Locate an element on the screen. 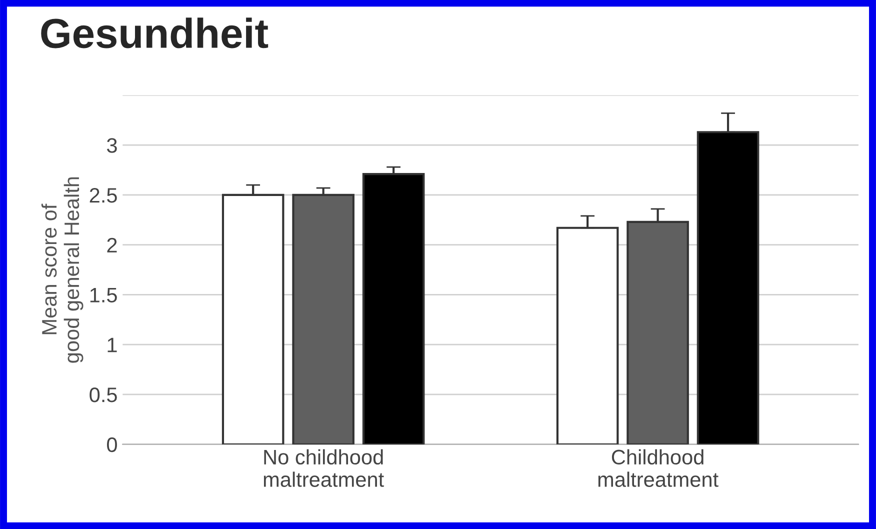 The width and height of the screenshot is (876, 529). y-tick-label: 2.5 is located at coordinates (103, 195).